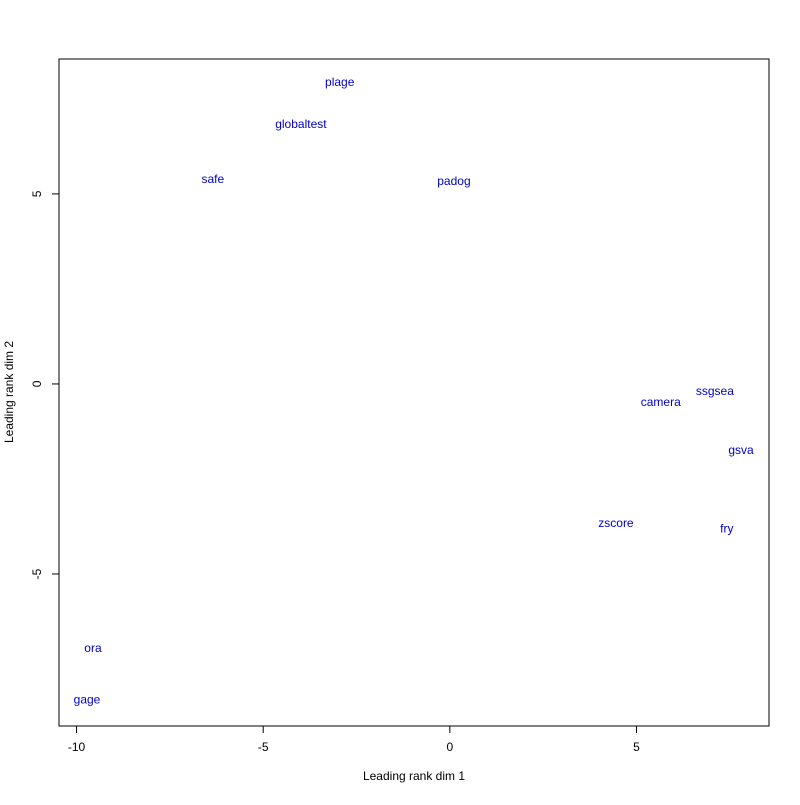  Describe the element at coordinates (741, 450) in the screenshot. I see `point-label: gsva` at that location.